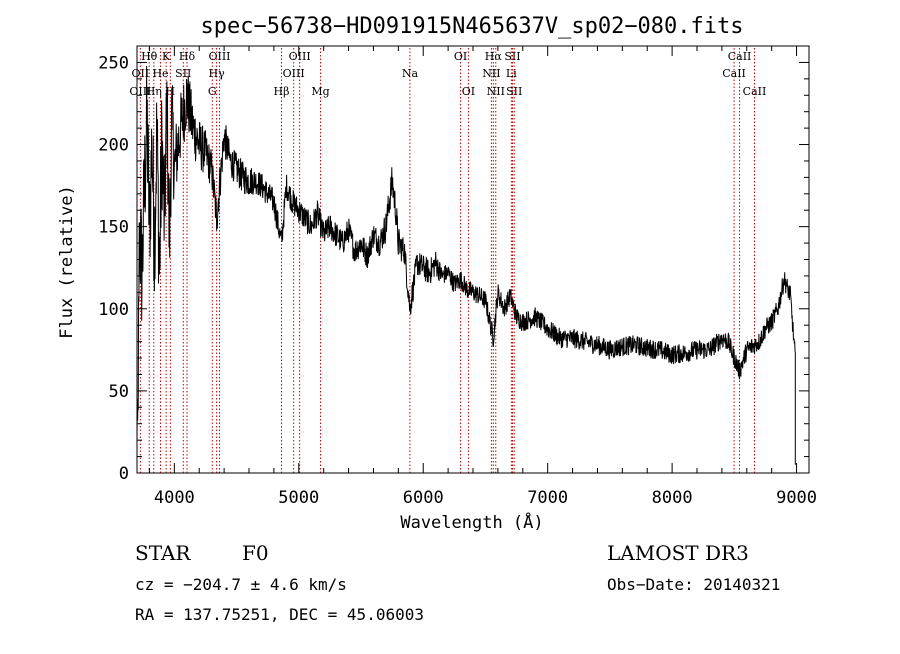  What do you see at coordinates (212, 91) in the screenshot?
I see `spectral-line-label: G` at bounding box center [212, 91].